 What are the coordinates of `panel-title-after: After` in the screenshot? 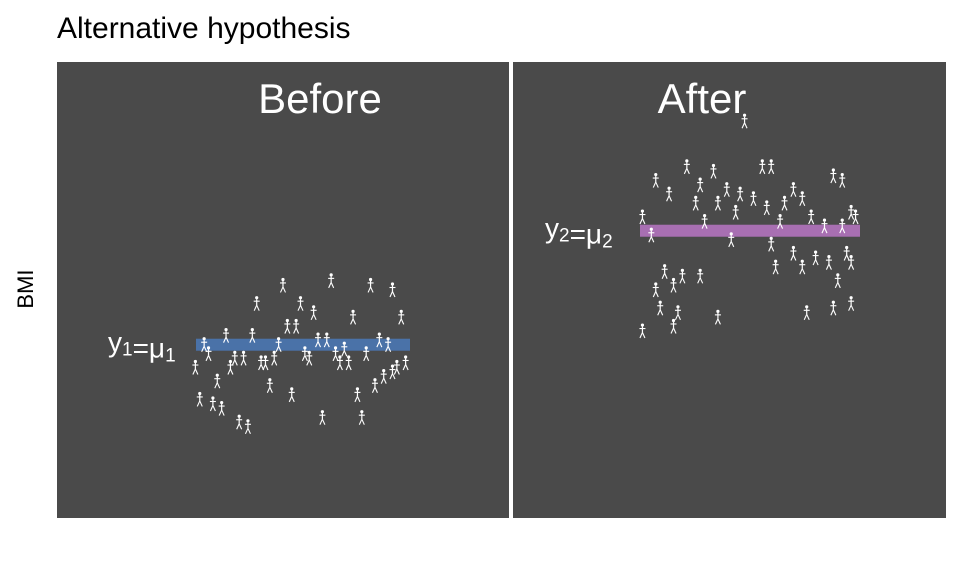 It's located at (702, 98).